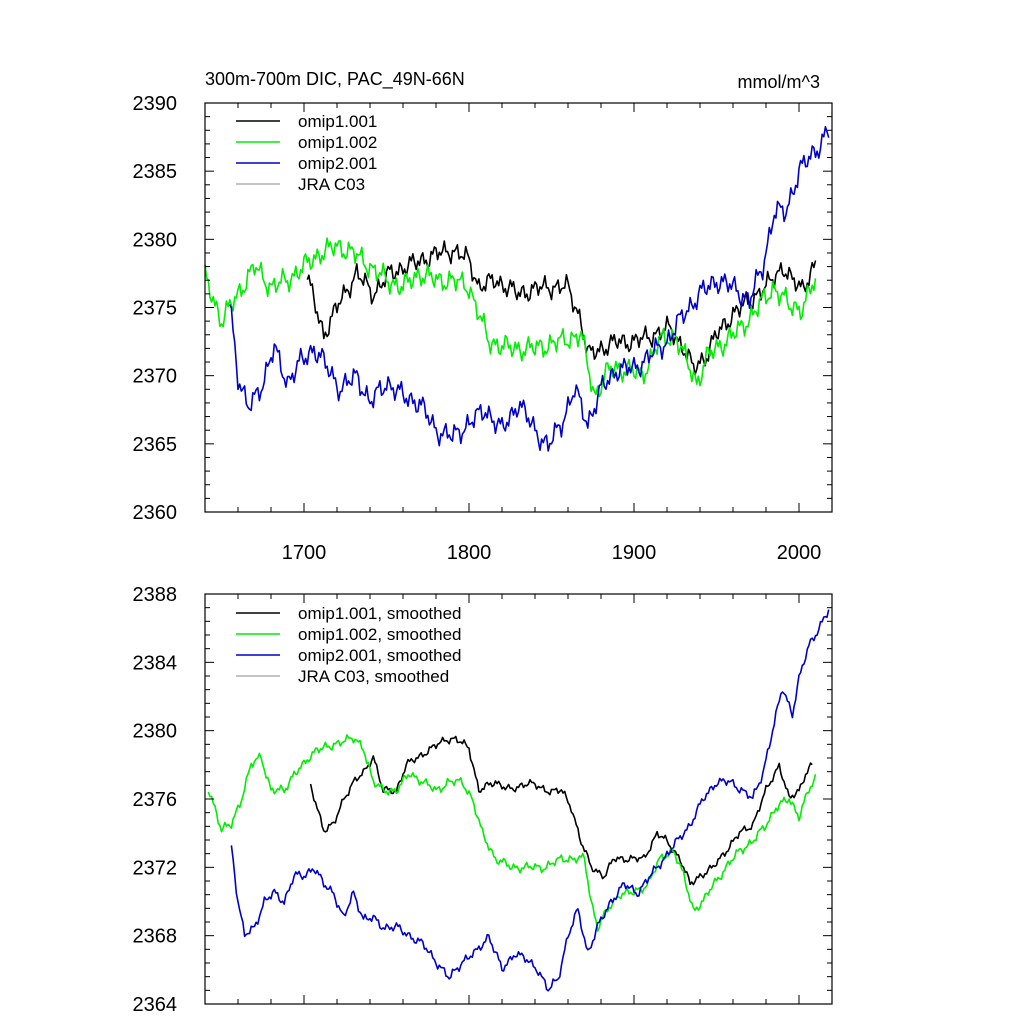 This screenshot has width=1024, height=1024. Describe the element at coordinates (155, 104) in the screenshot. I see `y-tick-label: 2390` at that location.